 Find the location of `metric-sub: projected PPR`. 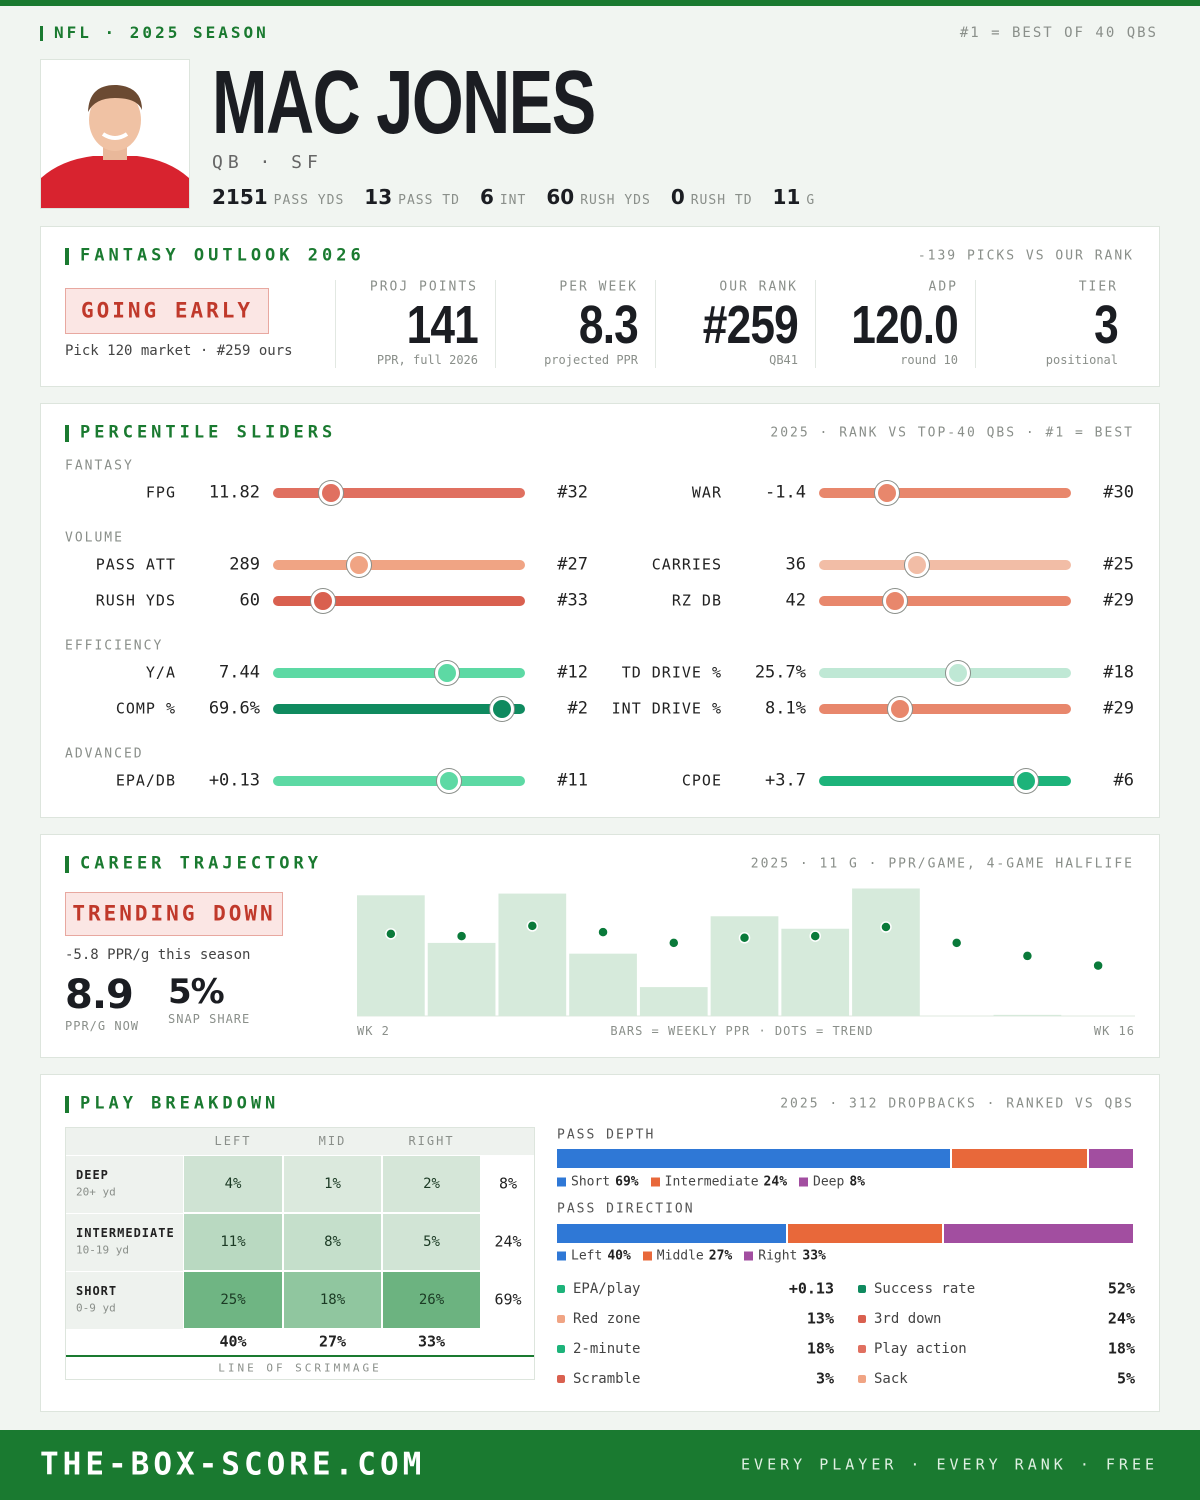

metric-sub: projected PPR is located at coordinates (591, 360).